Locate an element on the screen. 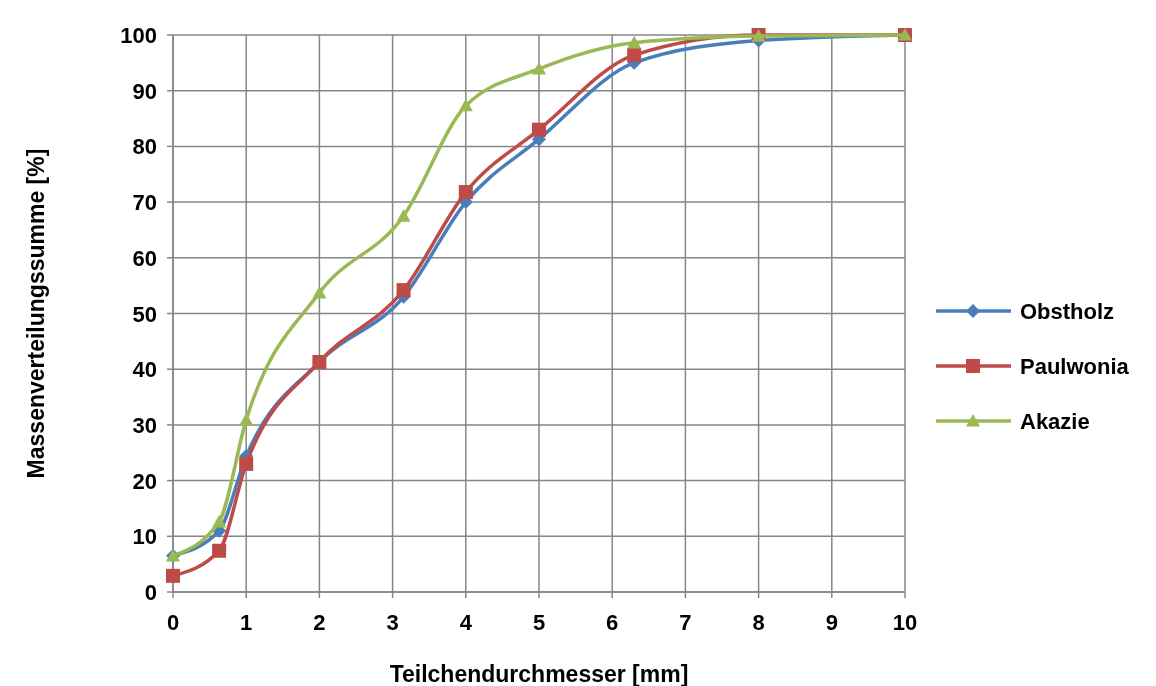 This screenshot has width=1156, height=686. y-tick-label: 40 is located at coordinates (144, 370).